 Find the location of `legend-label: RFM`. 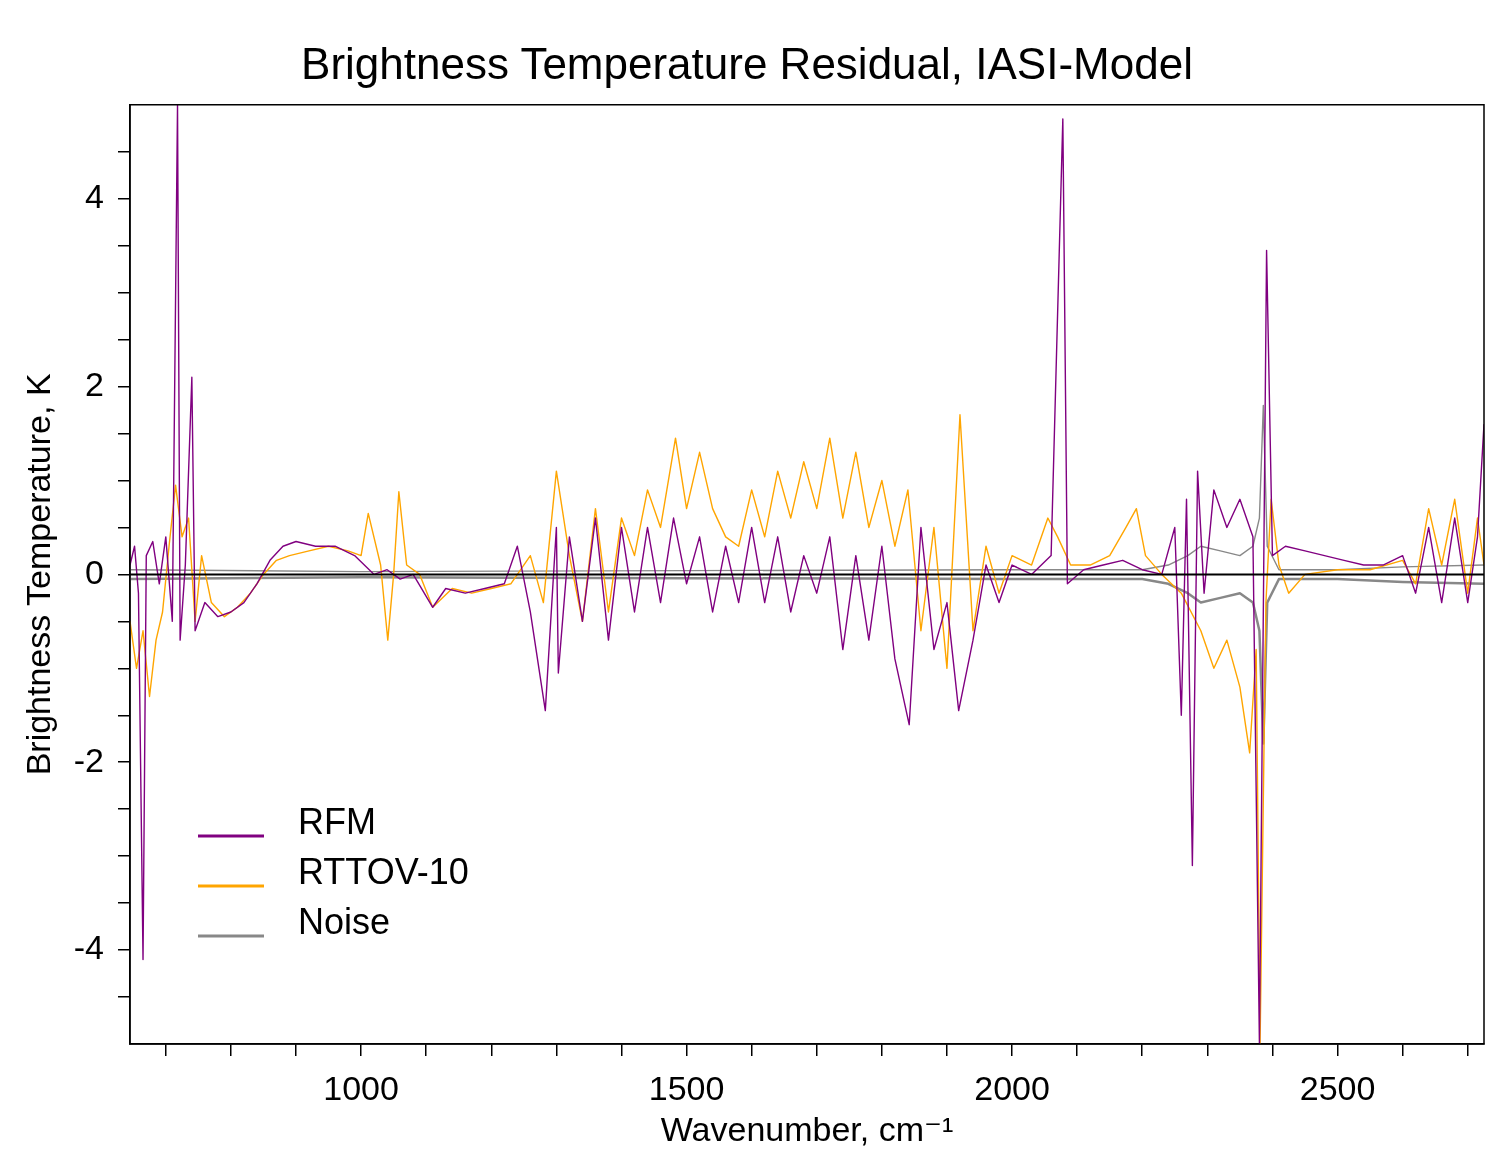

legend-label: RFM is located at coordinates (337, 821).